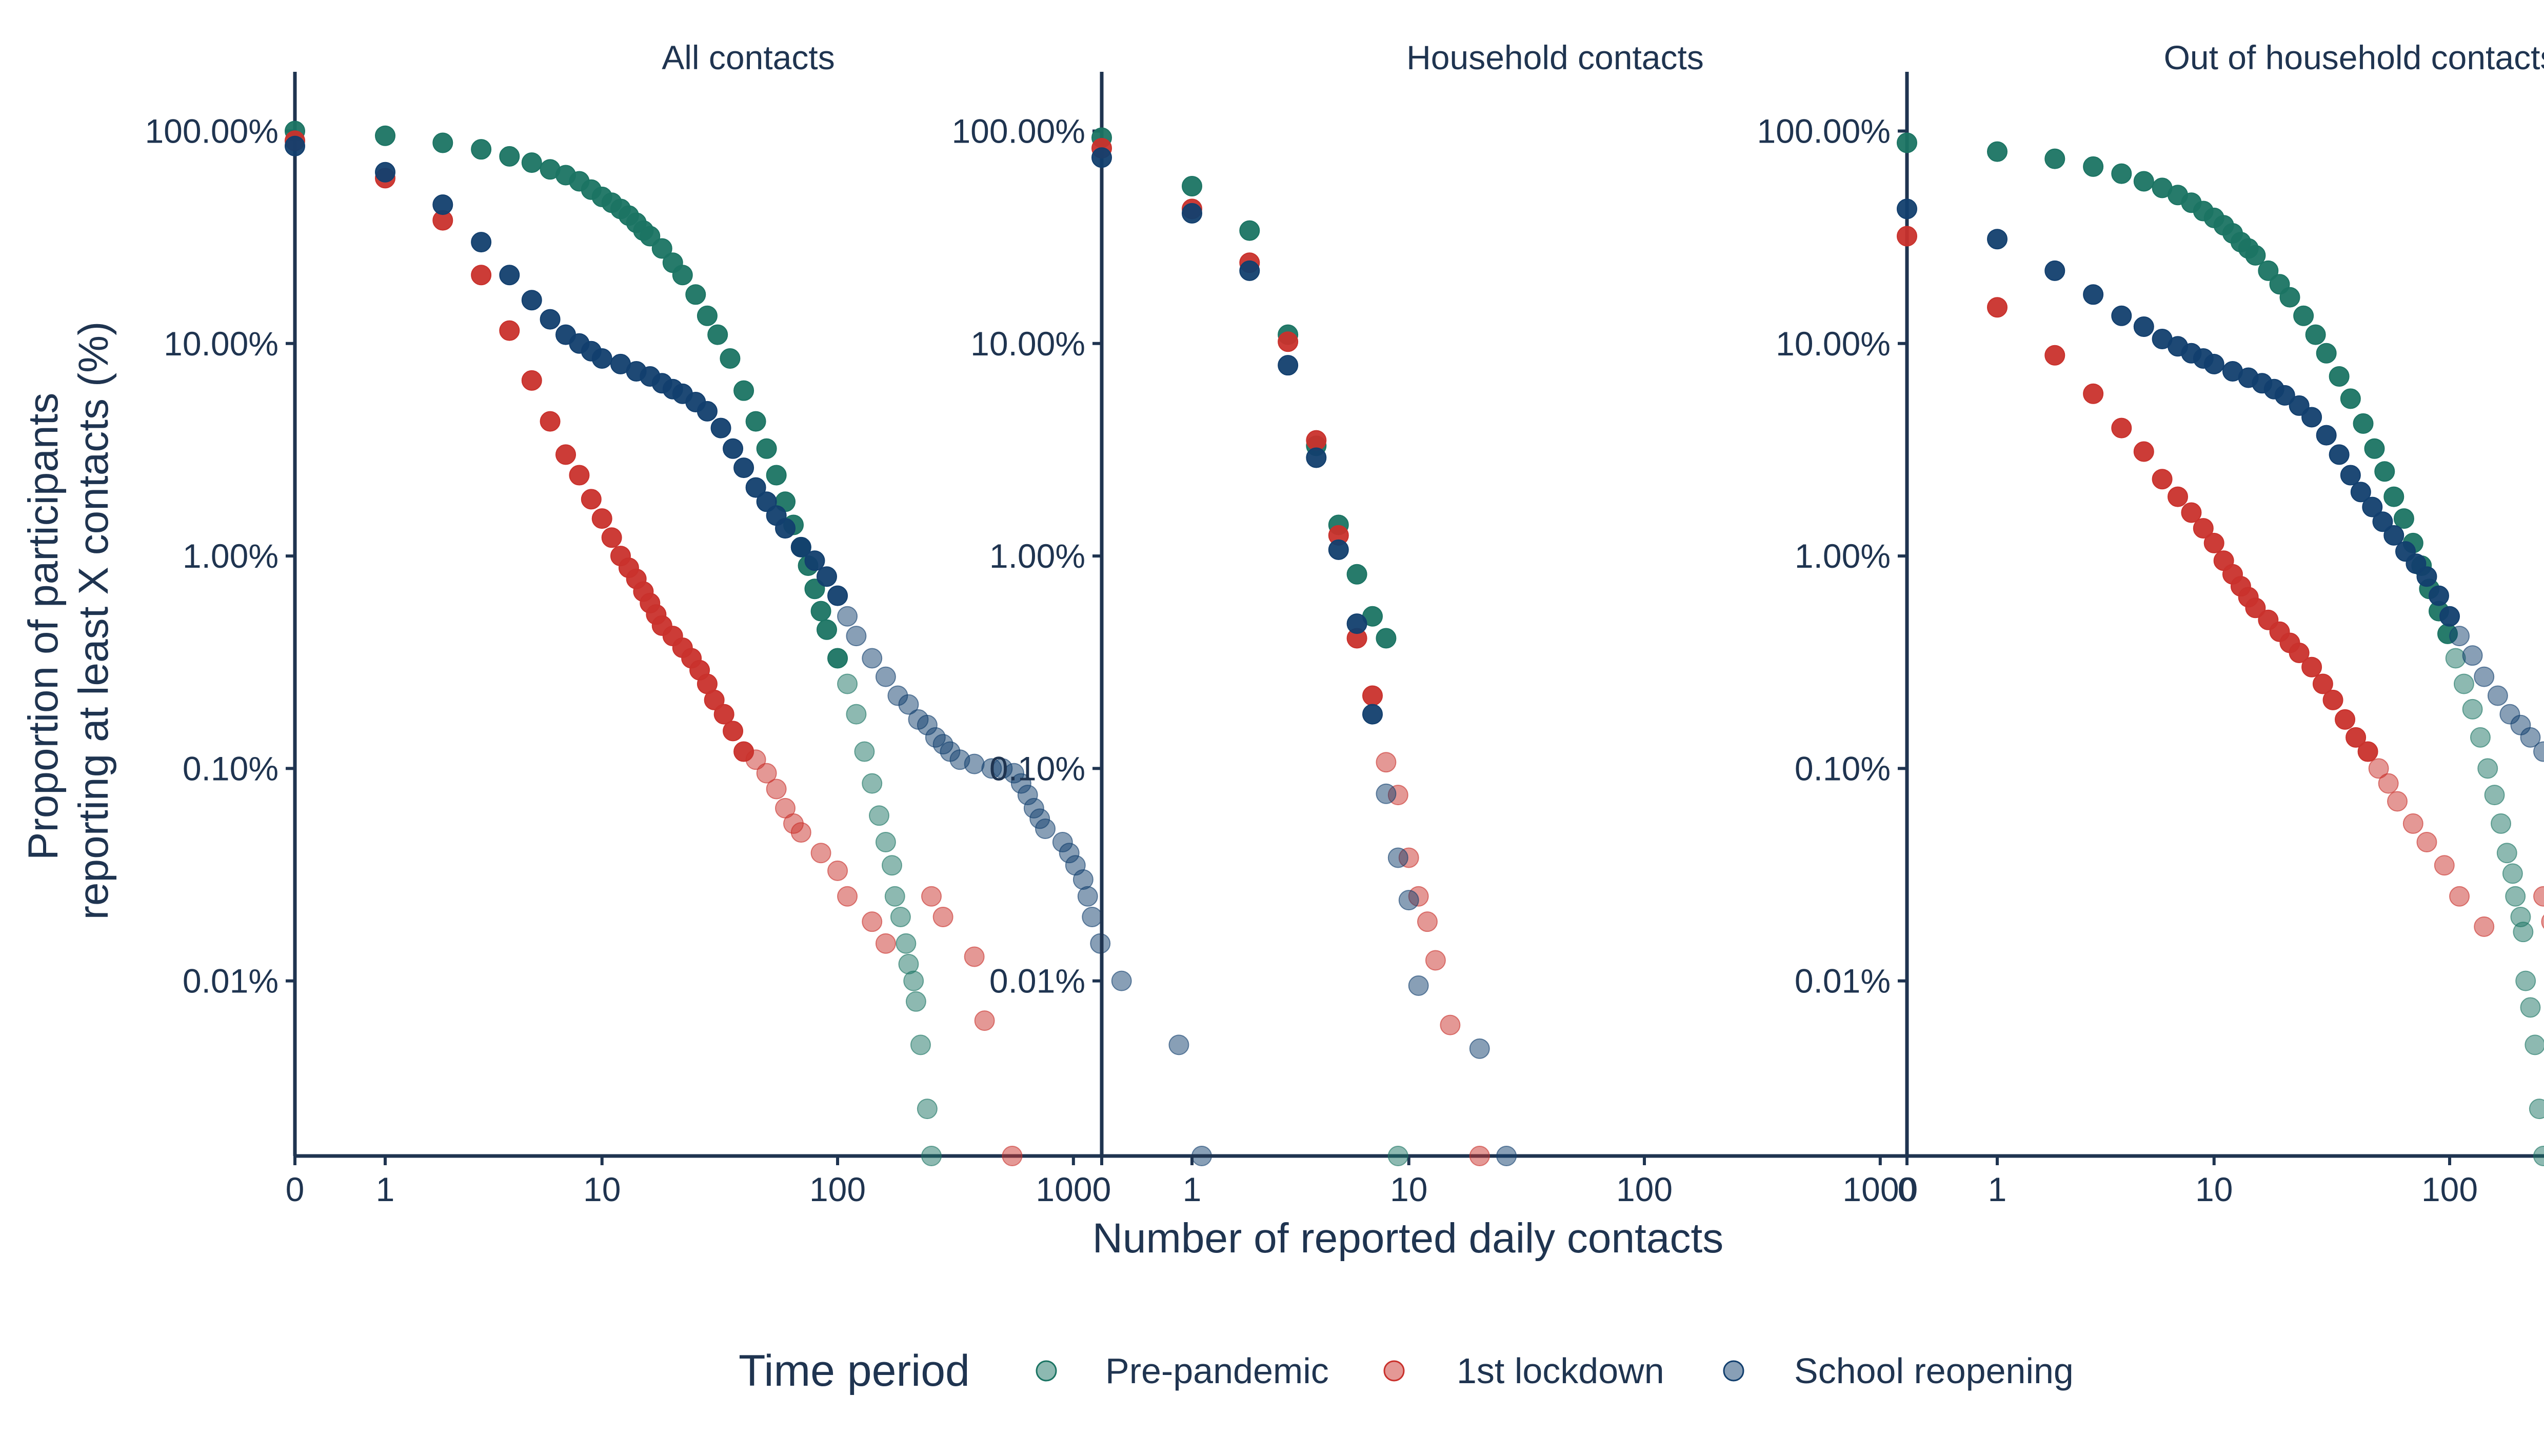  What do you see at coordinates (44, 627) in the screenshot?
I see `y-axis-title-line-1: Proportion of participants` at bounding box center [44, 627].